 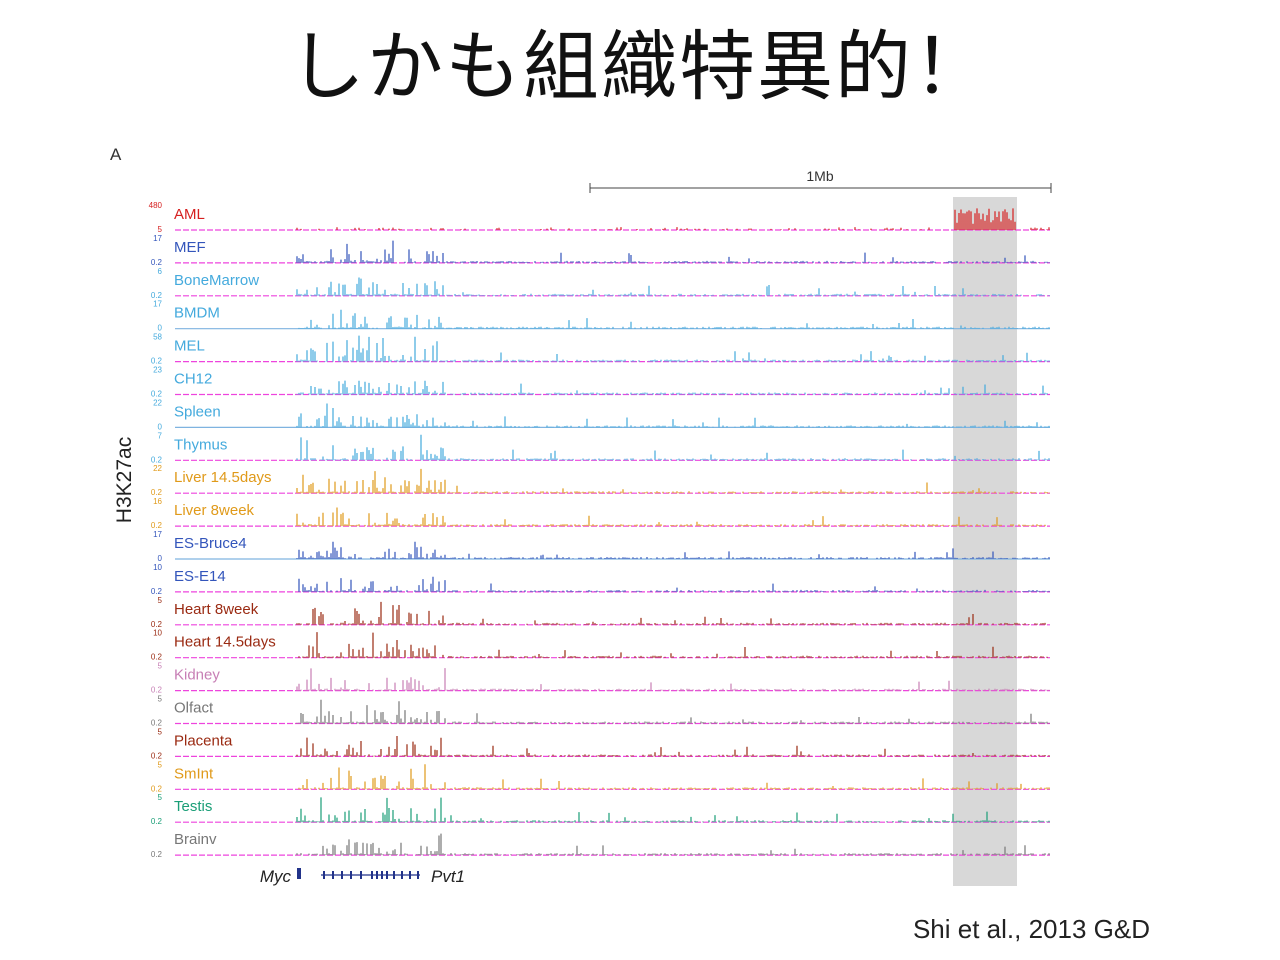 I want to click on track-label: Heart 8week, so click(x=216, y=609).